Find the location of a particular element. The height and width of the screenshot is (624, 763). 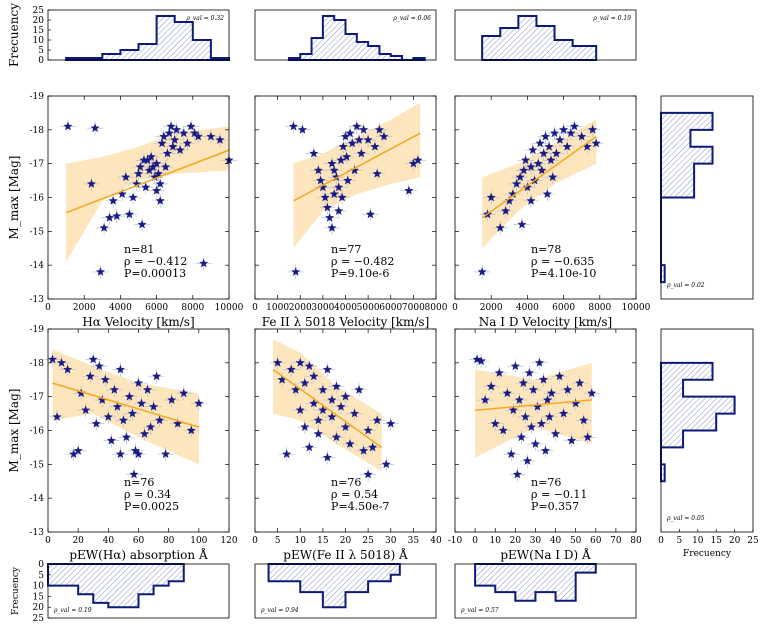

x-tick-label: 1000 is located at coordinates (277, 308).